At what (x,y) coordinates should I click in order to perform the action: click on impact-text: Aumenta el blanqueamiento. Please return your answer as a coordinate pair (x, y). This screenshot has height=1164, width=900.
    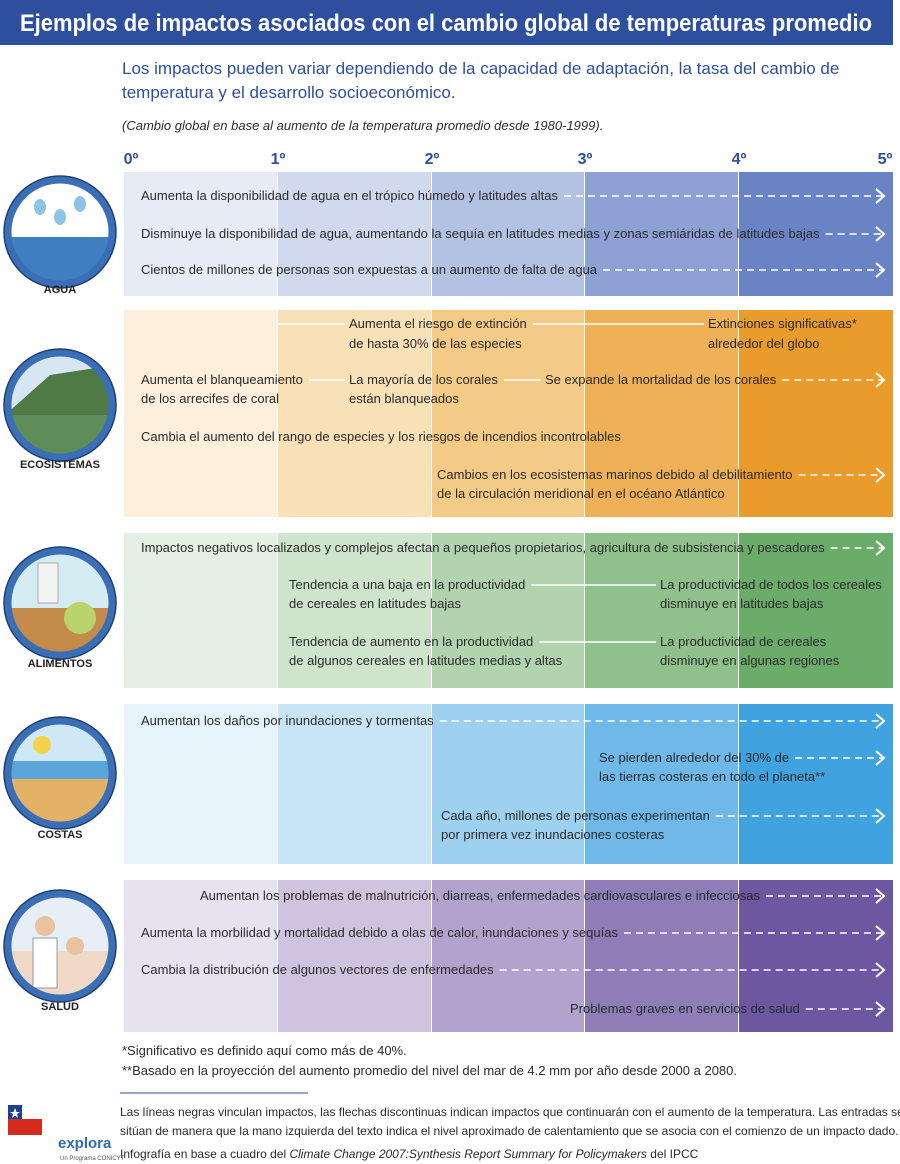
    Looking at the image, I should click on (222, 379).